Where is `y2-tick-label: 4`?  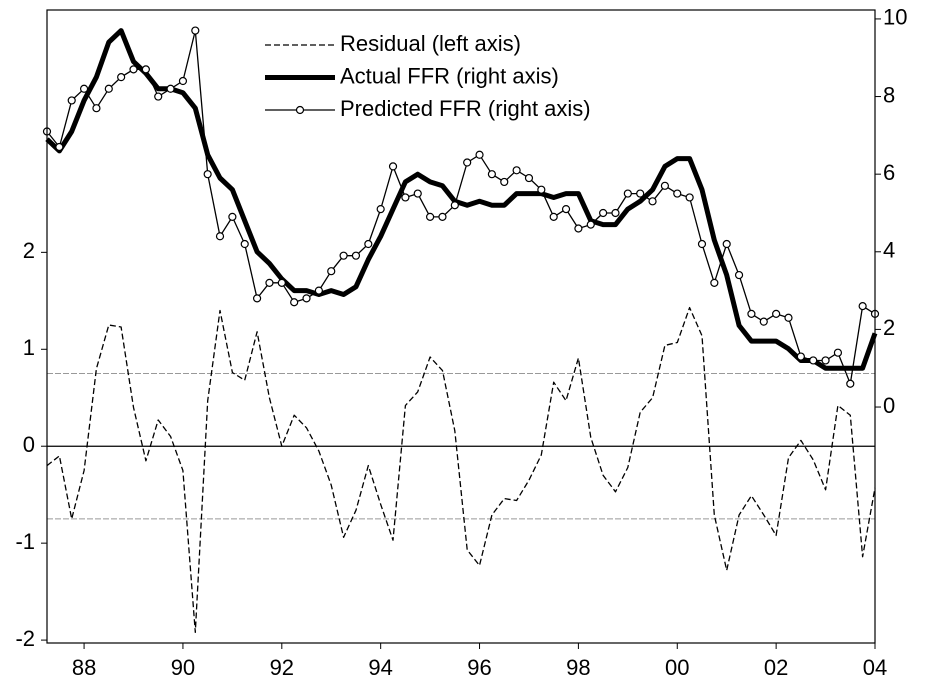 y2-tick-label: 4 is located at coordinates (889, 250).